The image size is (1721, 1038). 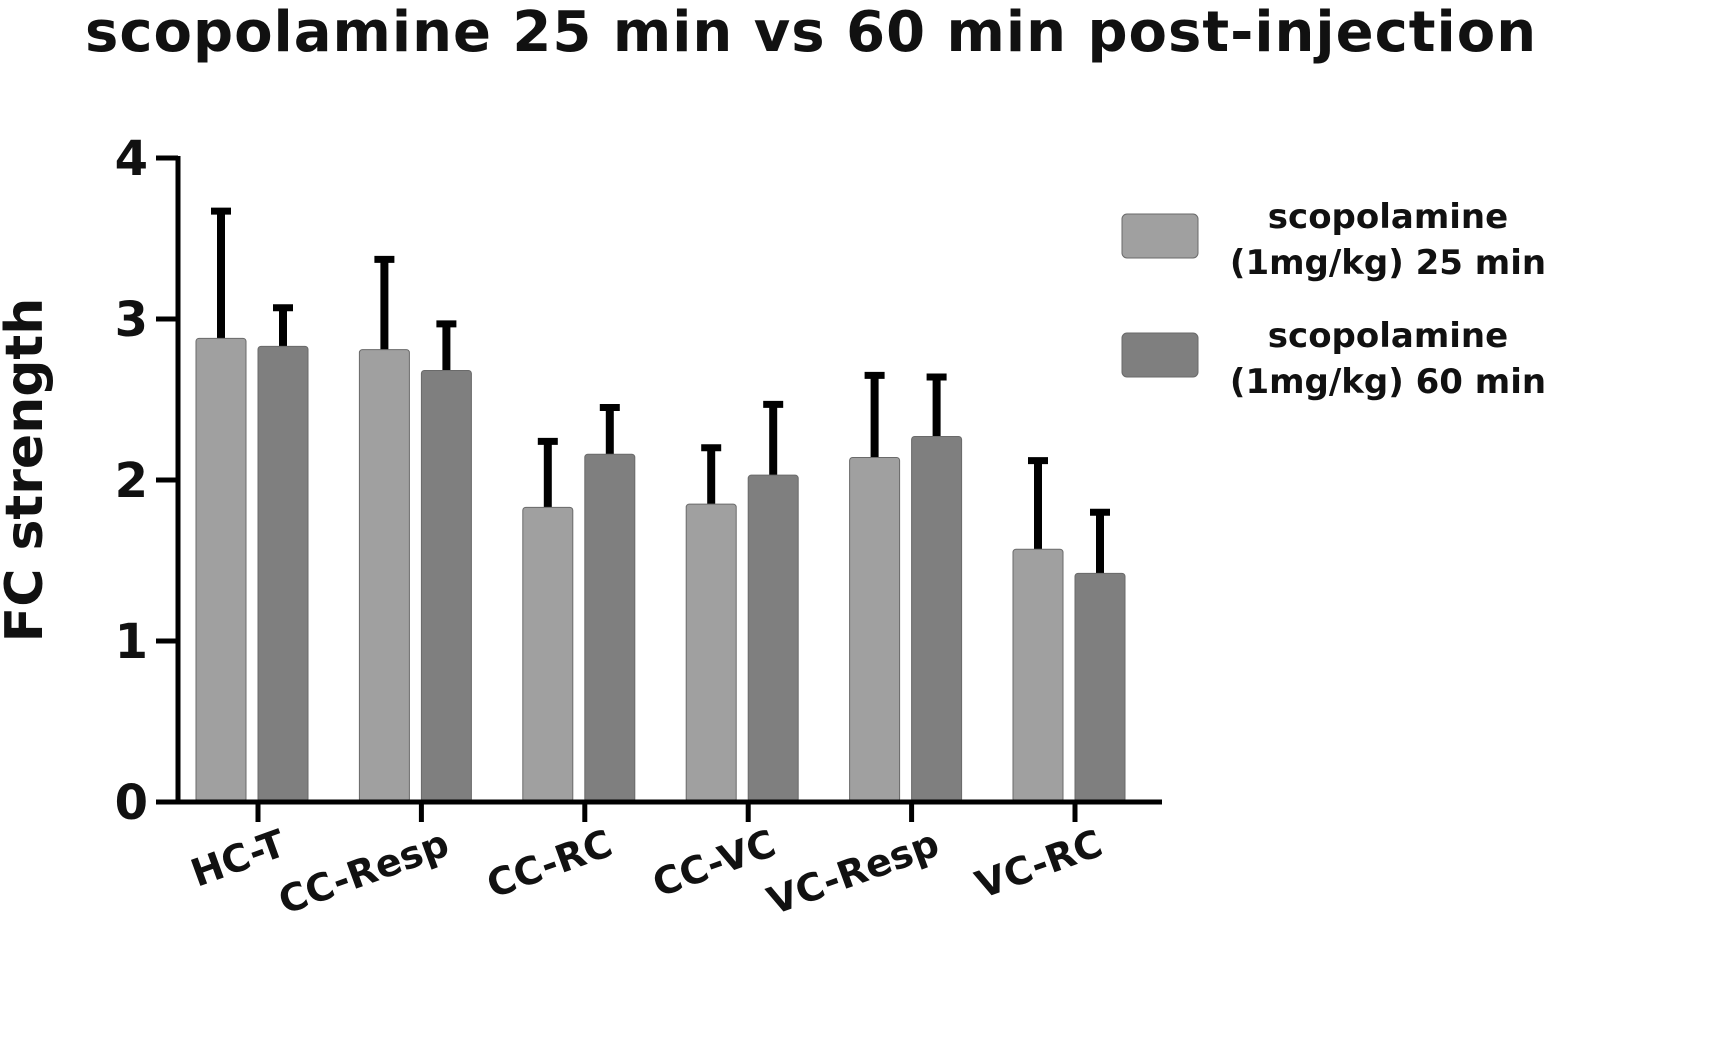 I want to click on bar-series1-VC-Resp, so click(x=875, y=629).